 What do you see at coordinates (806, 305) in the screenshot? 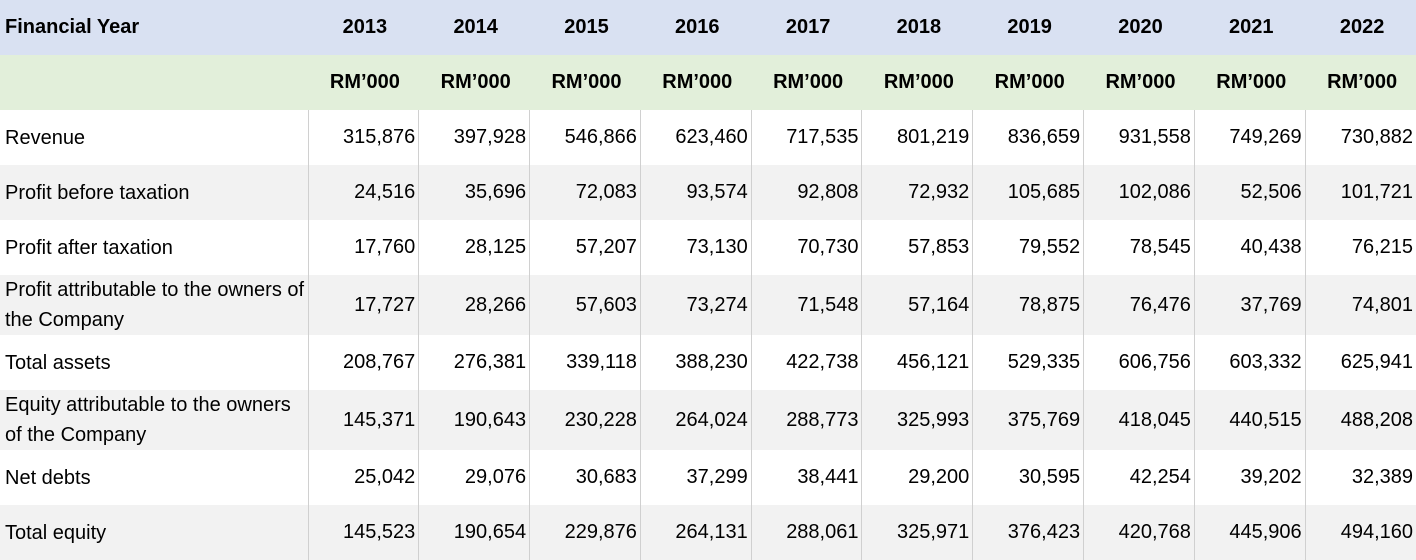
I see `value-cell: 71,548` at bounding box center [806, 305].